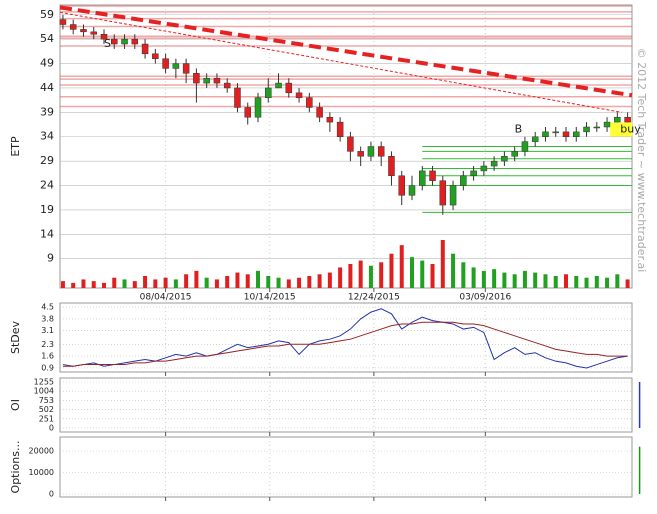 The image size is (657, 514). What do you see at coordinates (15, 337) in the screenshot?
I see `y-axis-label: StDev` at bounding box center [15, 337].